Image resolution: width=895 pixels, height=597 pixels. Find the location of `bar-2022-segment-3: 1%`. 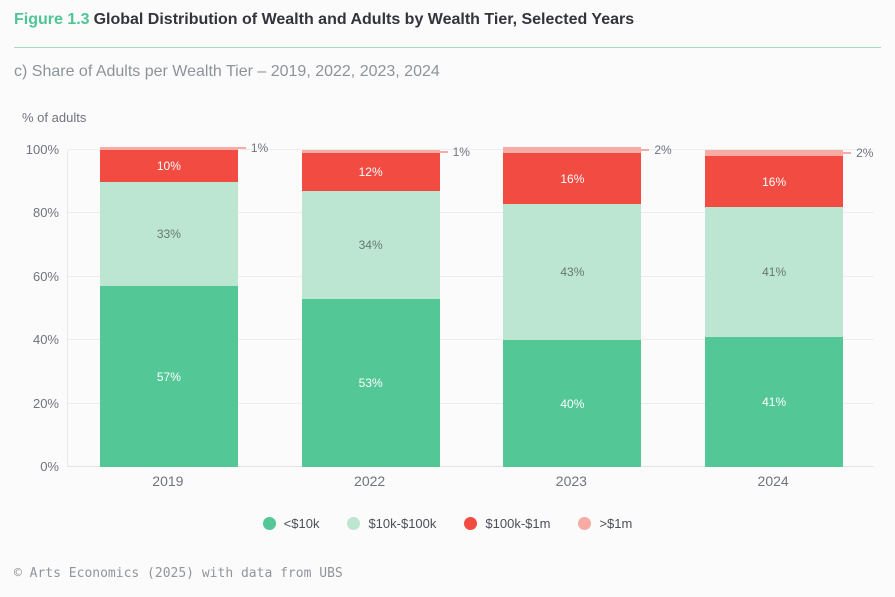

bar-2022-segment-3: 1% is located at coordinates (385, 152).